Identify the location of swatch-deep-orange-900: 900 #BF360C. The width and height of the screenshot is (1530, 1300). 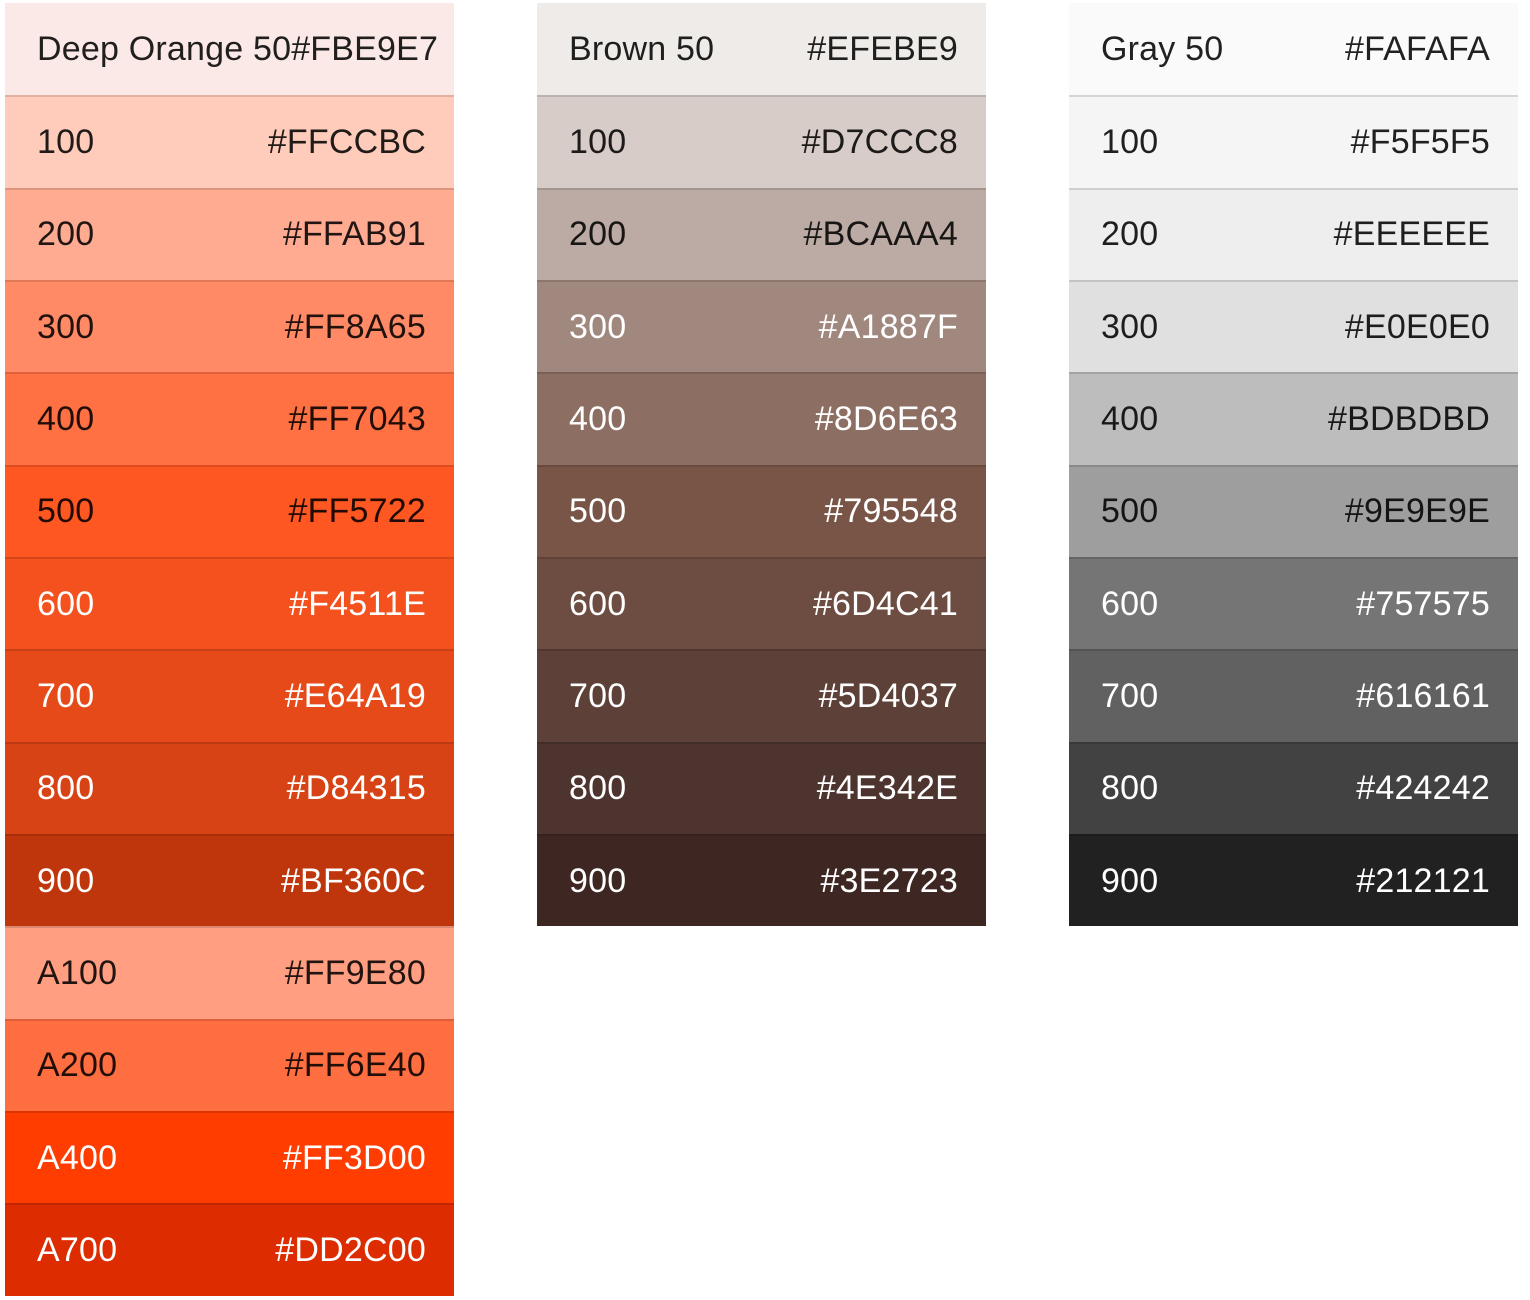
(229, 880).